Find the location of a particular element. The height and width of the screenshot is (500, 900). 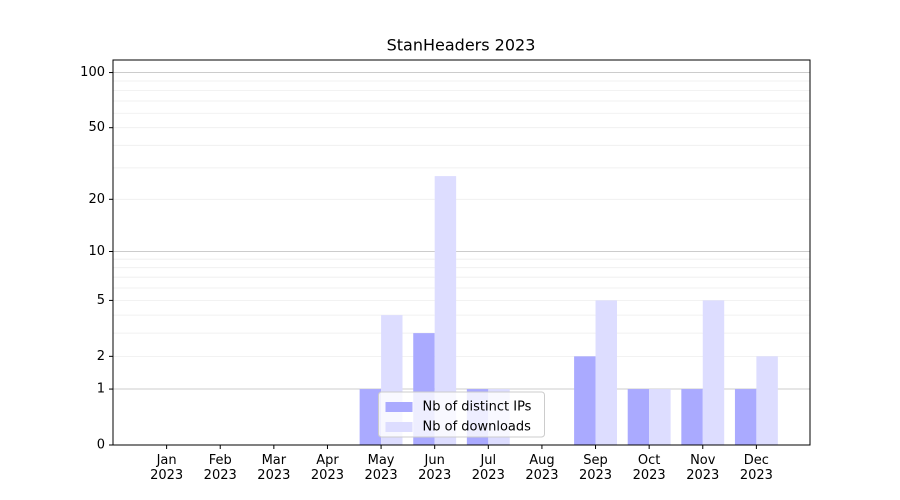

legend-box is located at coordinates (461, 414).